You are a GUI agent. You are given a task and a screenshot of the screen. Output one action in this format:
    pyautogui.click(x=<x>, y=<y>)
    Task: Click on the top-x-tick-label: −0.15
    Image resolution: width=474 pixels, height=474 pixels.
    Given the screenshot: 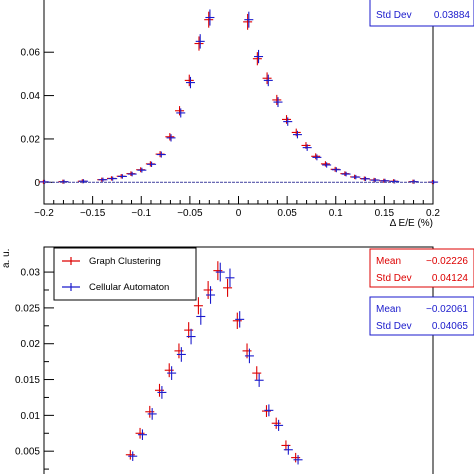 What is the action you would take?
    pyautogui.click(x=93, y=213)
    